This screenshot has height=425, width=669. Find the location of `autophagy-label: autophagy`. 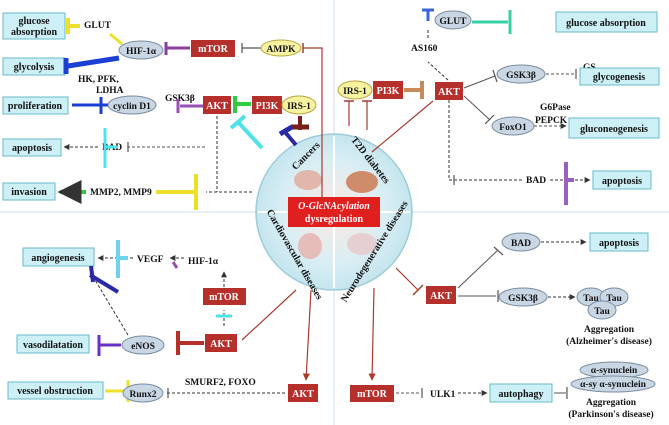

autophagy-label: autophagy is located at coordinates (520, 394).